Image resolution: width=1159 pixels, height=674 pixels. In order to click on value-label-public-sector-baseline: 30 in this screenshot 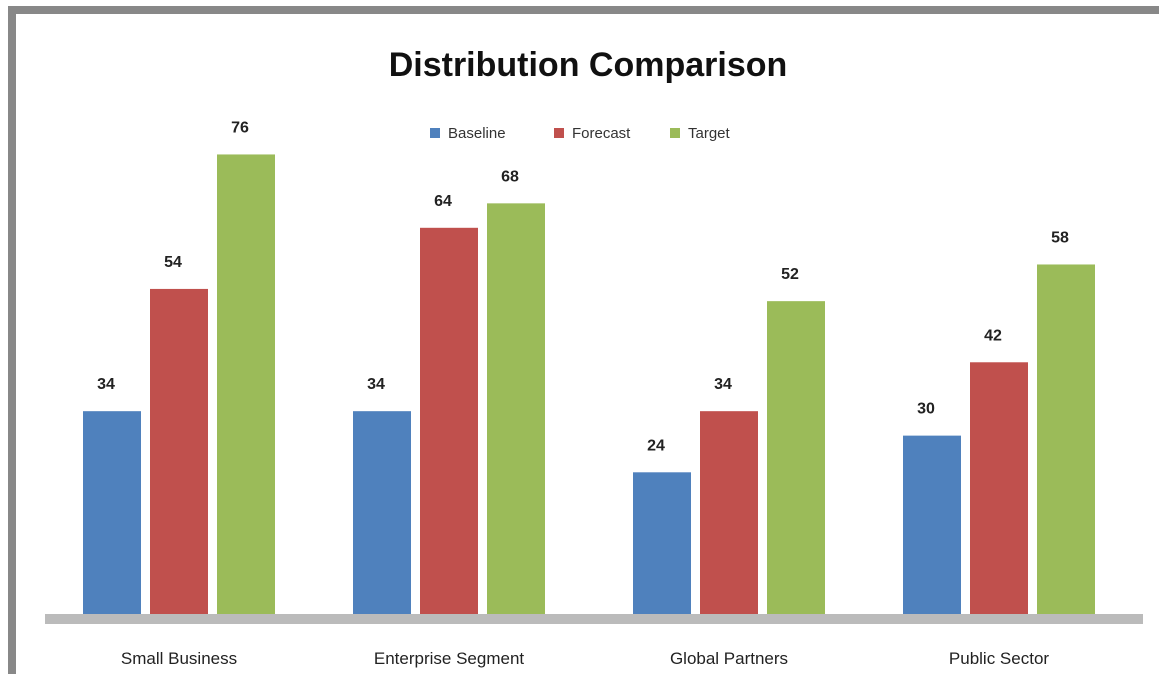, I will do `click(926, 409)`.